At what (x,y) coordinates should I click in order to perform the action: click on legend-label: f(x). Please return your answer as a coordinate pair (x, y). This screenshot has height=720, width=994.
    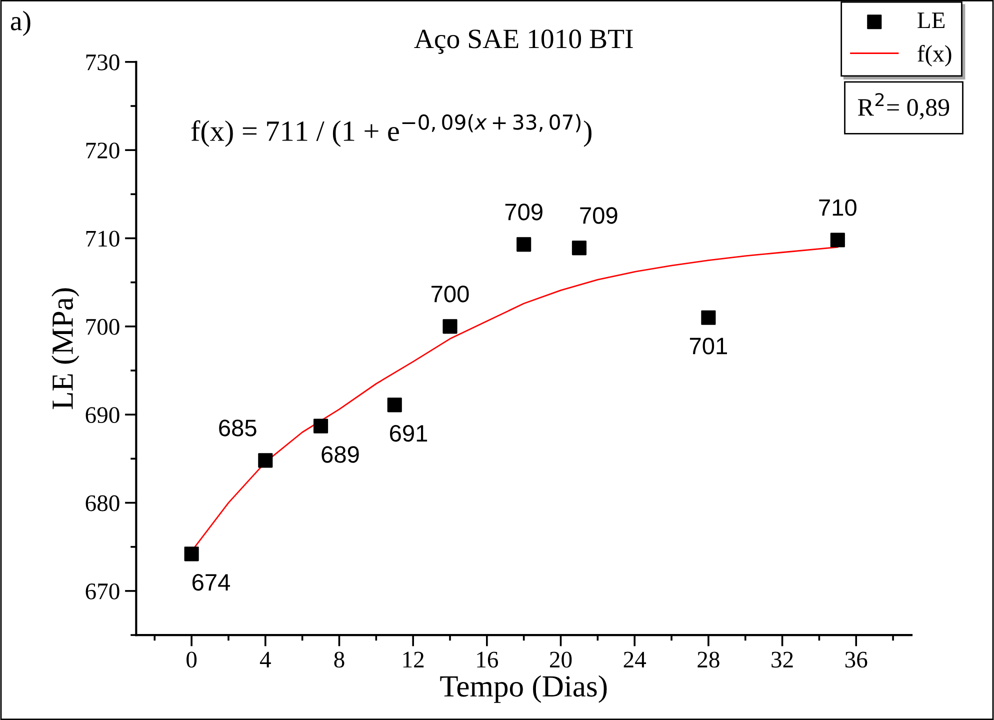
    Looking at the image, I should click on (935, 55).